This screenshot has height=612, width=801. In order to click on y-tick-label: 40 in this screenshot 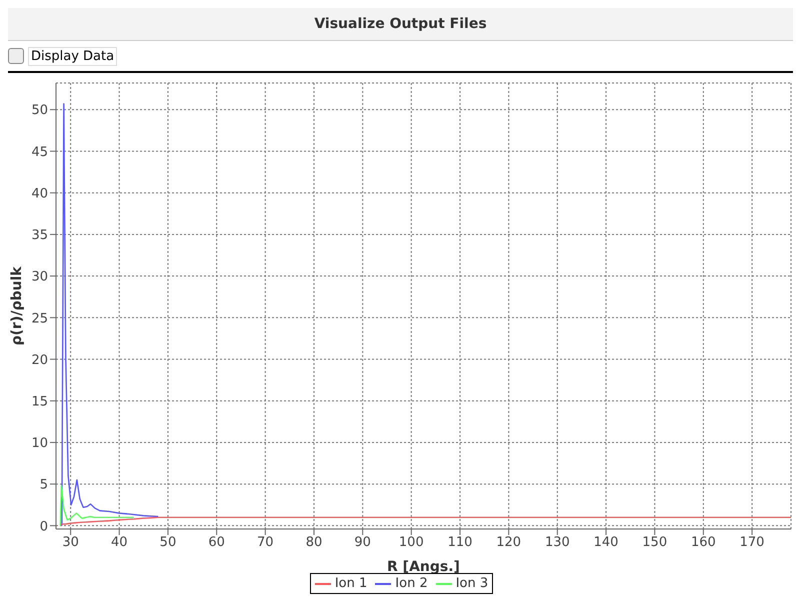, I will do `click(39, 194)`.